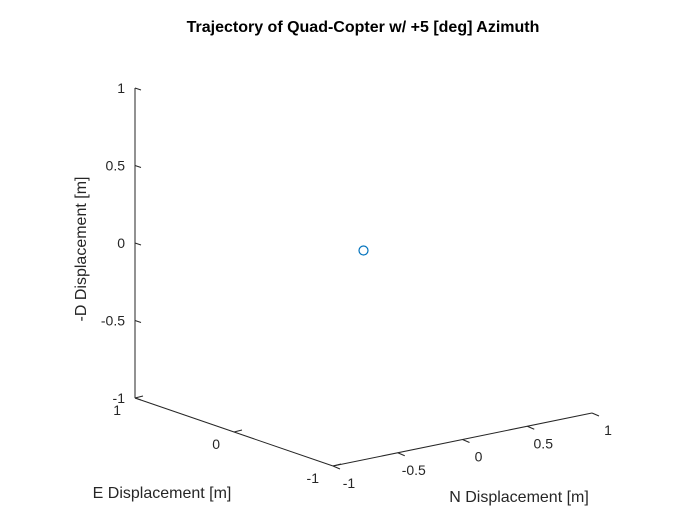 The width and height of the screenshot is (700, 525). What do you see at coordinates (113, 321) in the screenshot?
I see `z-tick-label: -0.5` at bounding box center [113, 321].